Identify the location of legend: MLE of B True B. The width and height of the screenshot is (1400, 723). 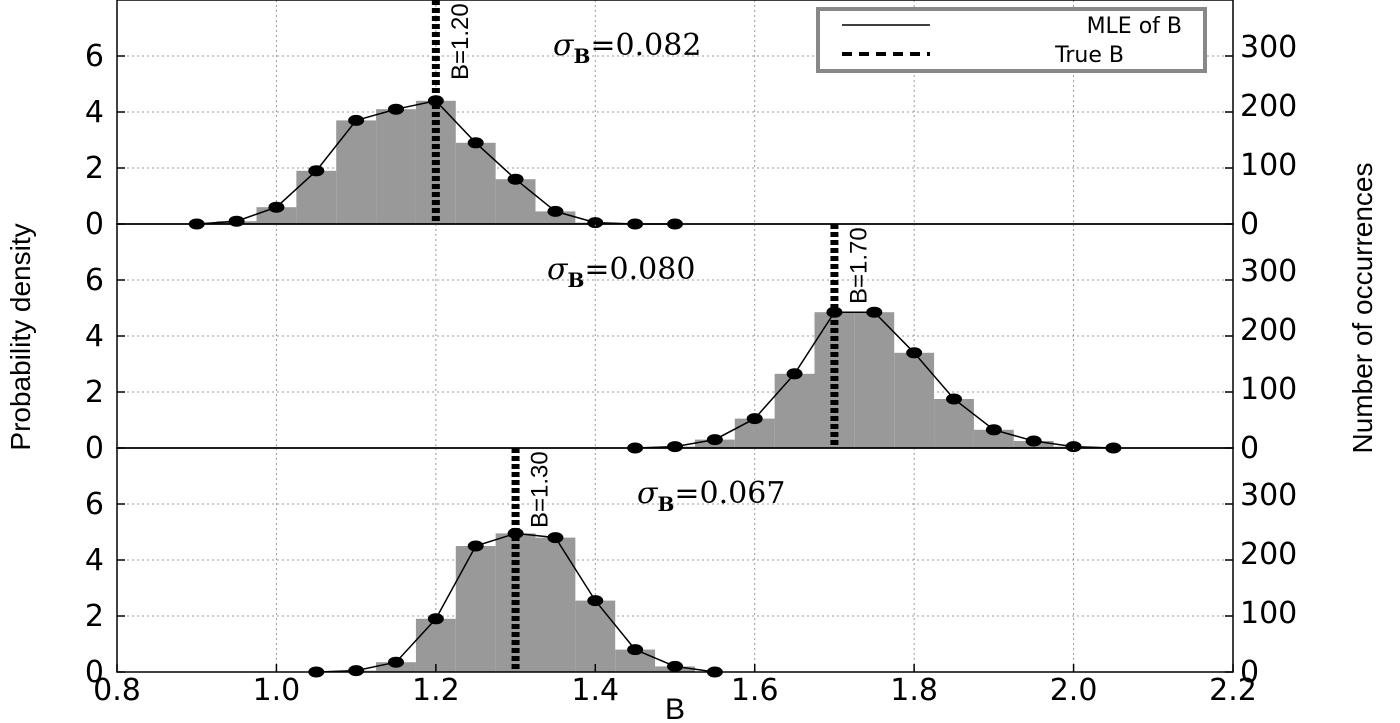
(1011, 40).